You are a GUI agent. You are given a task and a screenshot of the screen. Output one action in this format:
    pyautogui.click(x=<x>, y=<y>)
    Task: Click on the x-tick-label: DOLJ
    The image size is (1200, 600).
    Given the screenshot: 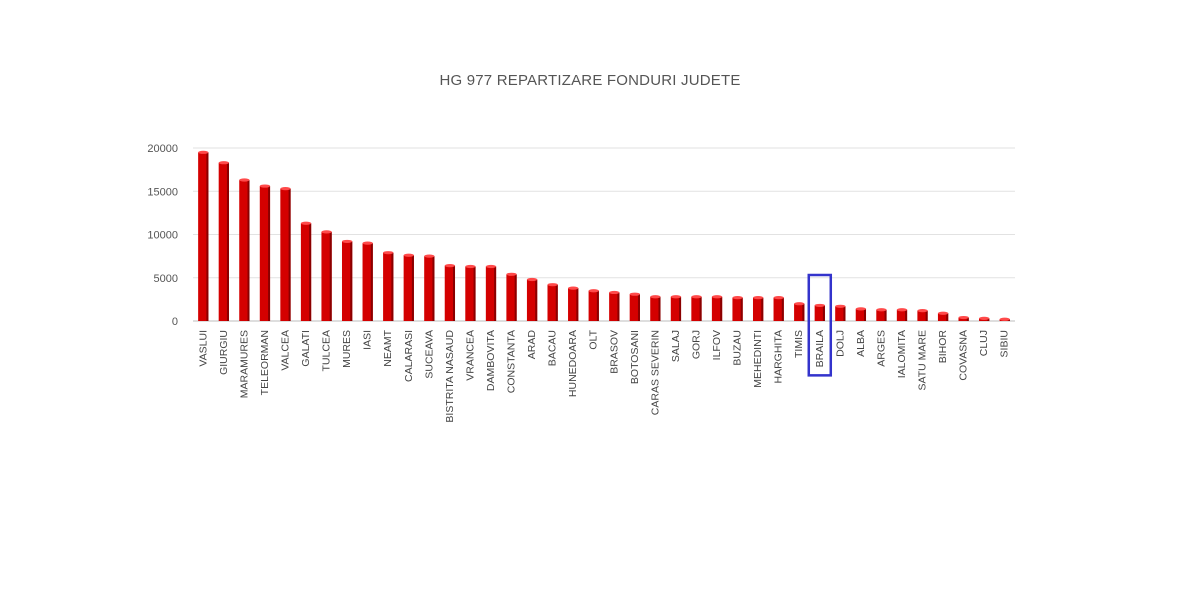 What is the action you would take?
    pyautogui.click(x=840, y=343)
    